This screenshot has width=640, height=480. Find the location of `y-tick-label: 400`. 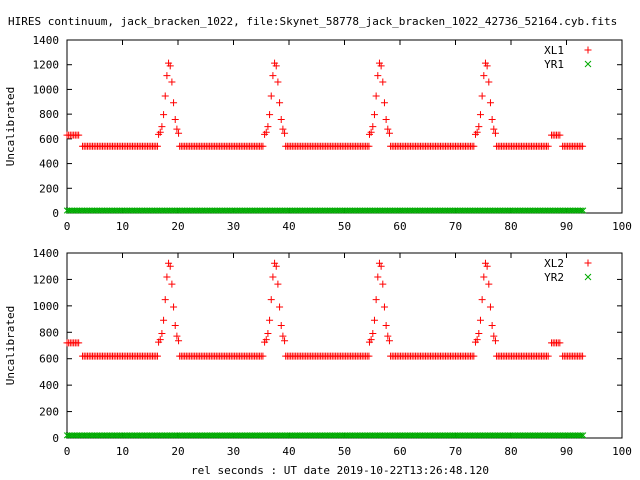

y-tick-label: 400 is located at coordinates (49, 164).